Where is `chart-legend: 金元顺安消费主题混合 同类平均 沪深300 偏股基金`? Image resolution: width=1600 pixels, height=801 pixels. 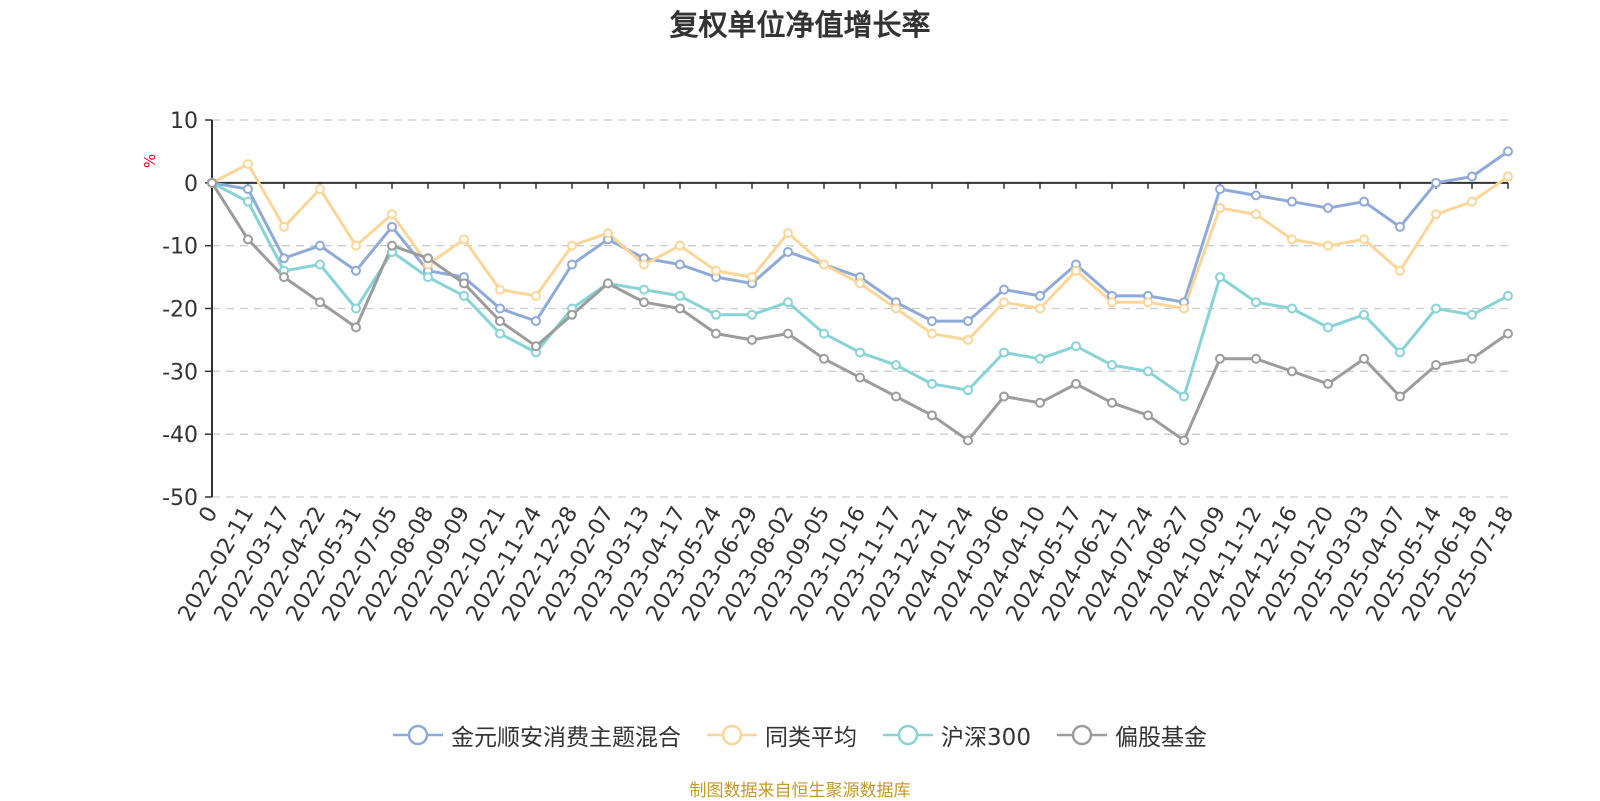
chart-legend: 金元顺安消费主题混合 同类平均 沪深300 偏股基金 is located at coordinates (800, 735).